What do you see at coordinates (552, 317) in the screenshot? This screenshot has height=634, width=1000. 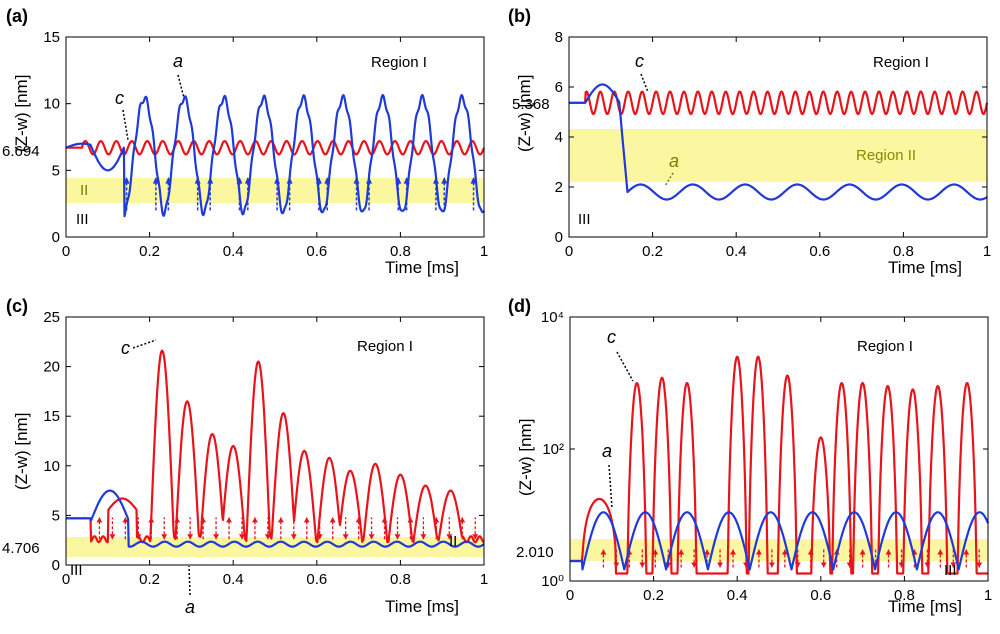 I see `y-tick-label: 10⁴` at bounding box center [552, 317].